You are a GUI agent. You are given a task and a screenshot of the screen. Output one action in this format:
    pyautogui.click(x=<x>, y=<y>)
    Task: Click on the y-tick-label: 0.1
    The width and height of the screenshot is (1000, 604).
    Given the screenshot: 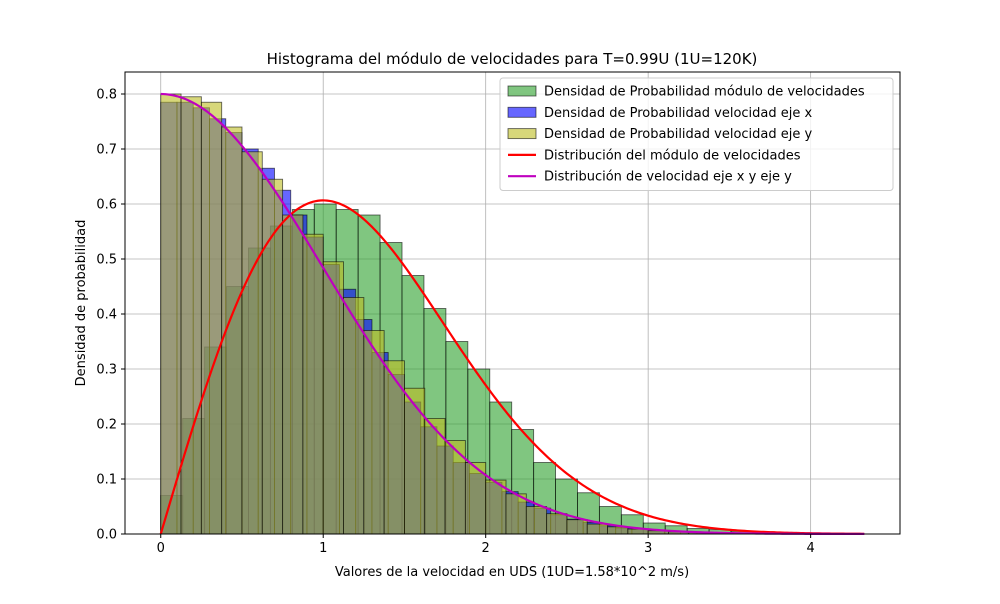 What is the action you would take?
    pyautogui.click(x=106, y=480)
    